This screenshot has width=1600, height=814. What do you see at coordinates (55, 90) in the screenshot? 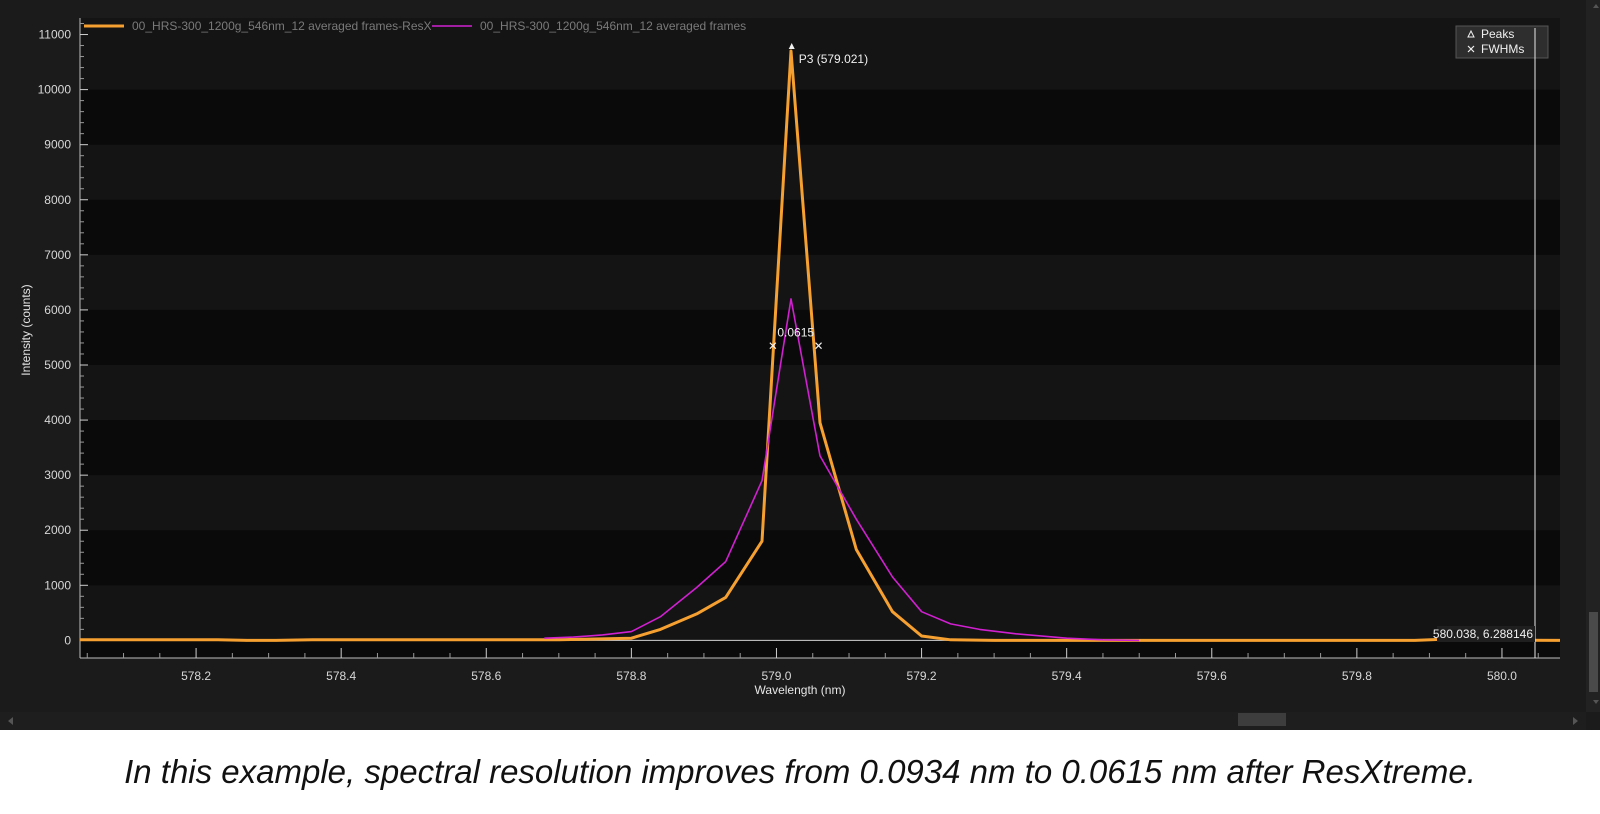
I see `y-tick-label: 10000` at bounding box center [55, 90].